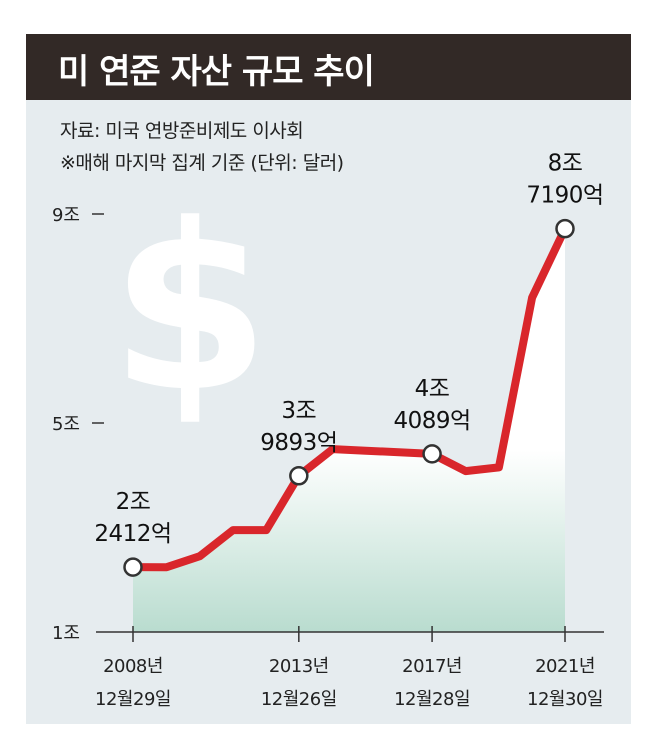 The image size is (658, 753). Describe the element at coordinates (432, 699) in the screenshot. I see `x-tick-label-date-2: 12월28일` at that location.